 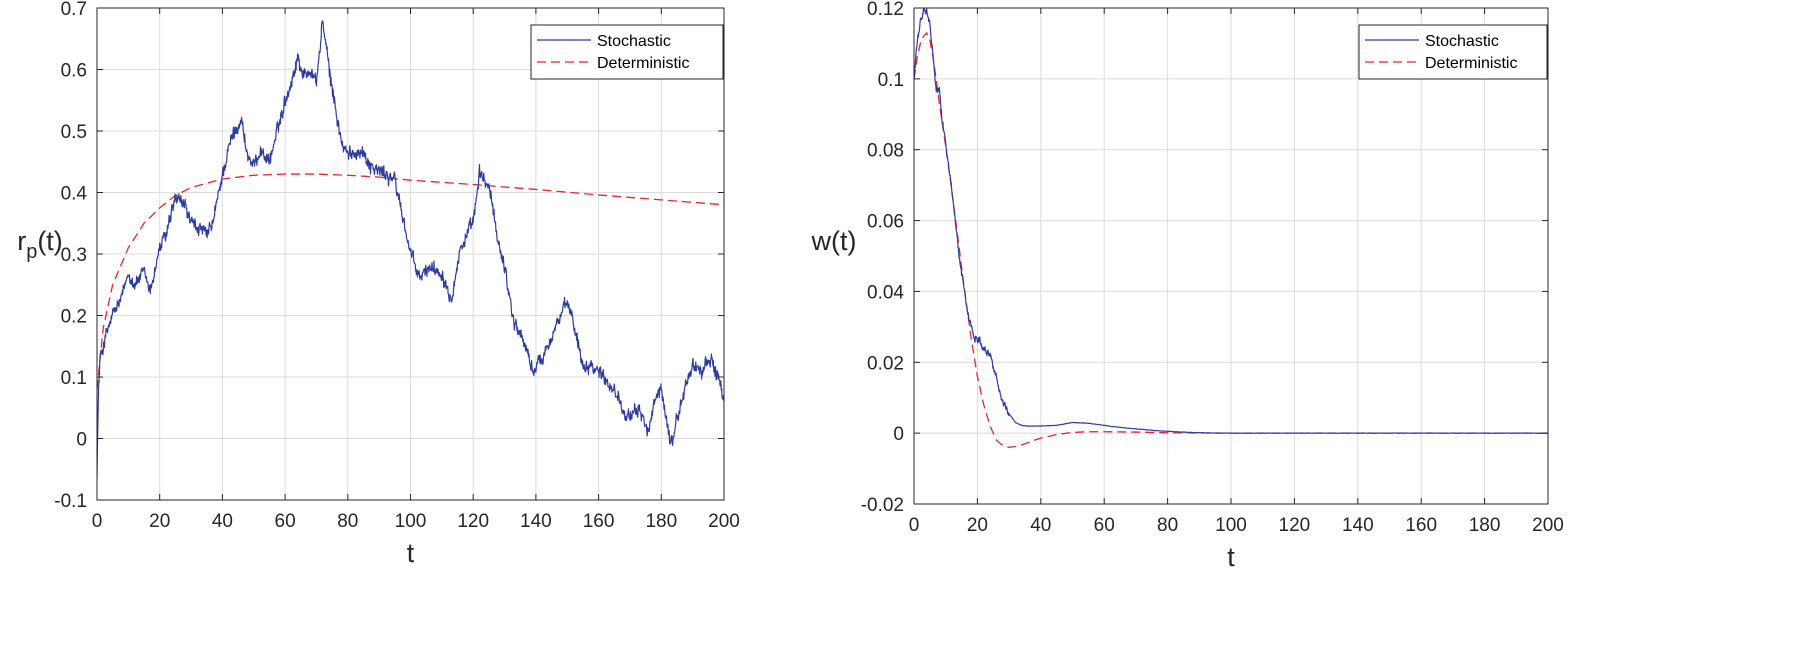 What do you see at coordinates (21, 241) in the screenshot?
I see `y-axis-label-main: r` at bounding box center [21, 241].